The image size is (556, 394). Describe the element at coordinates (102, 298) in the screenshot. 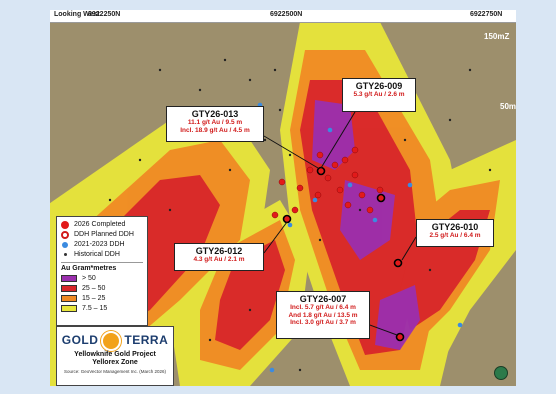

I see `legend-grade-item: 15 – 25` at that location.